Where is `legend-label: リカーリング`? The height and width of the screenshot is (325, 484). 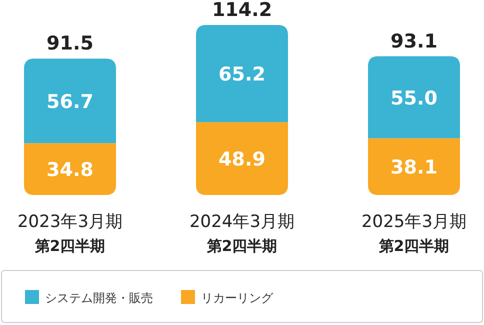 legend-label: リカーリング is located at coordinates (237, 298).